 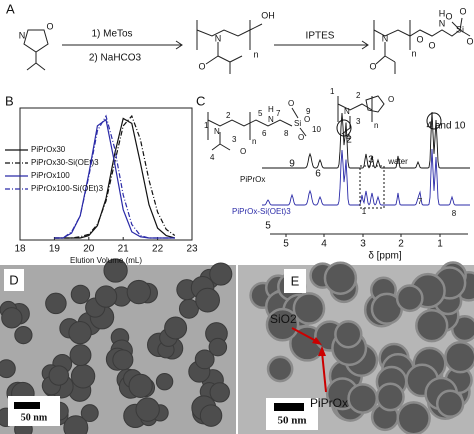 What do you see at coordinates (283, 319) in the screenshot?
I see `annotation: SiO2` at bounding box center [283, 319].